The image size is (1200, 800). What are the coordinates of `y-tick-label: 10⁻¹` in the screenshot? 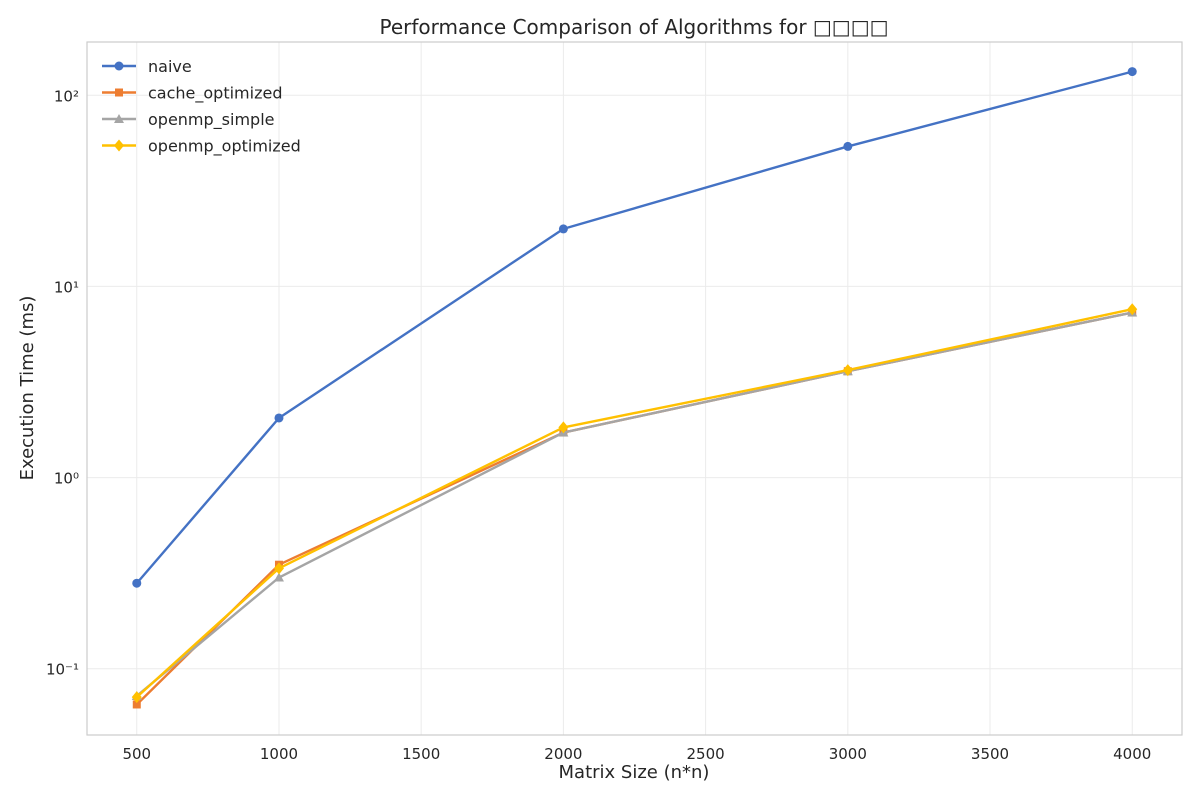 It's located at (62, 670).